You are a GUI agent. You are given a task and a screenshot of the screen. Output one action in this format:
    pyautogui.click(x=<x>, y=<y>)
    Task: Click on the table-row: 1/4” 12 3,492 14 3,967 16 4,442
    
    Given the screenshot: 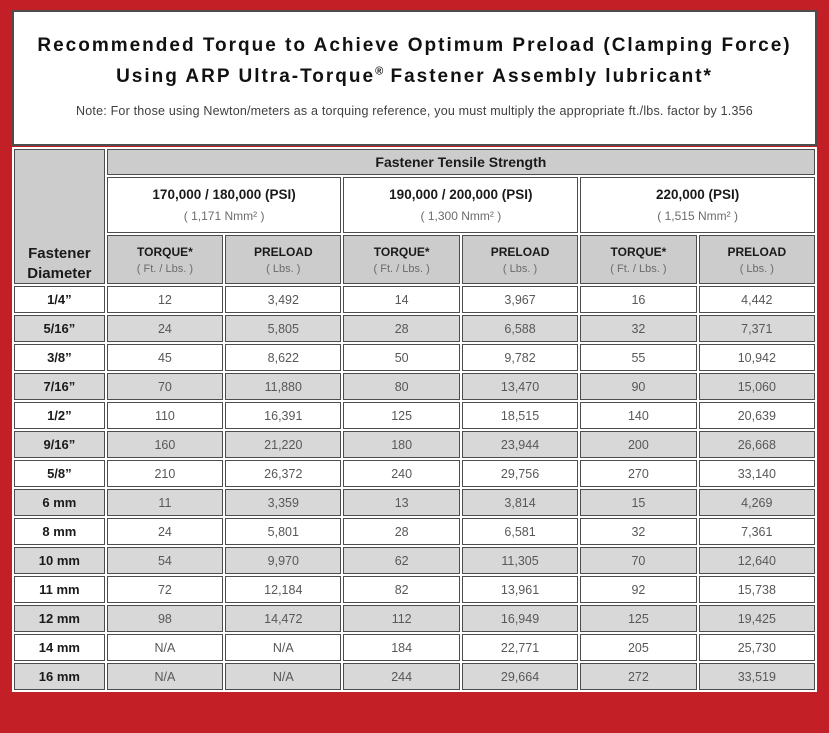 What is the action you would take?
    pyautogui.click(x=414, y=299)
    